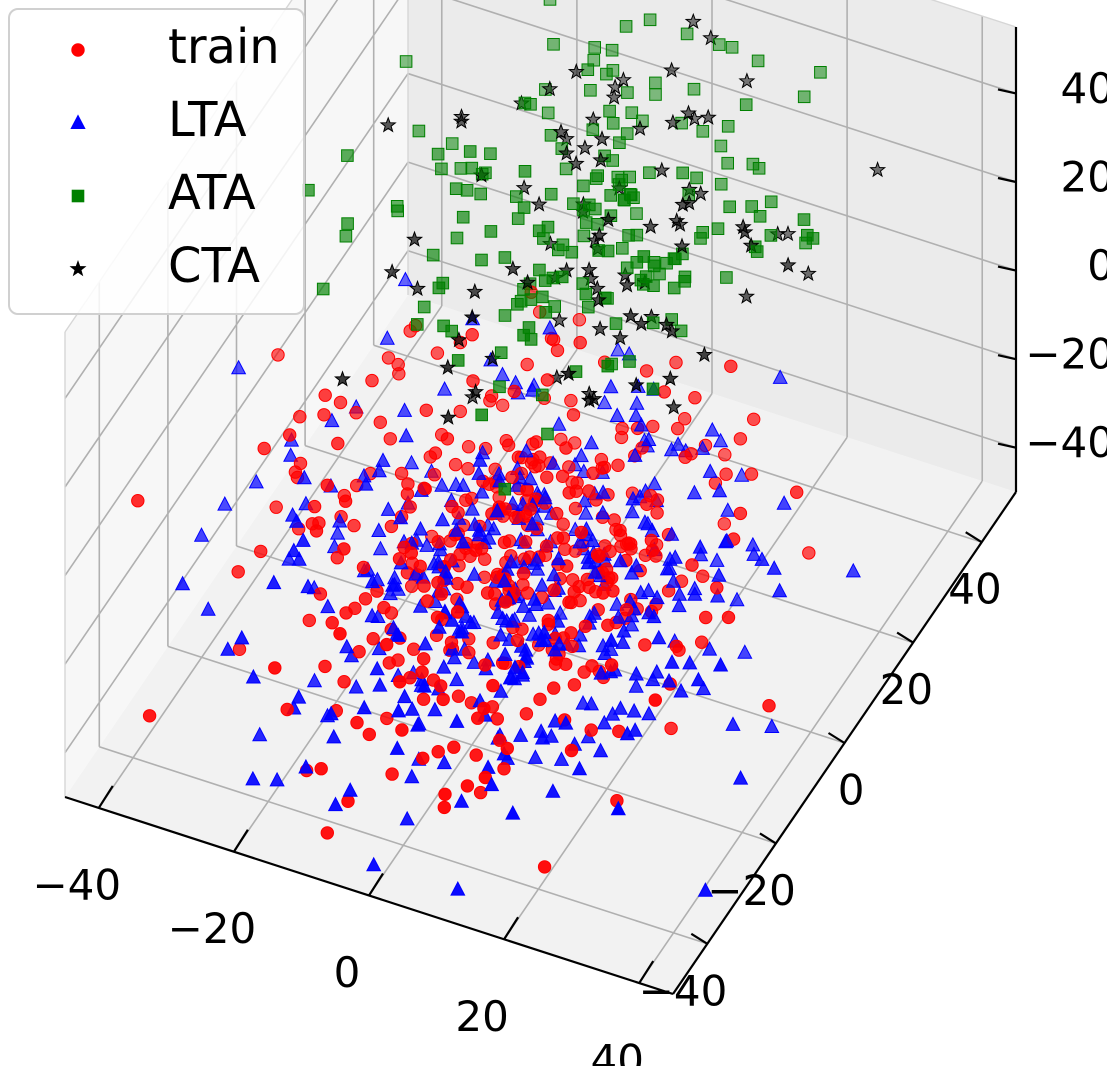 The width and height of the screenshot is (1107, 1066). Describe the element at coordinates (1084, 88) in the screenshot. I see `z-tick-label: 40` at that location.